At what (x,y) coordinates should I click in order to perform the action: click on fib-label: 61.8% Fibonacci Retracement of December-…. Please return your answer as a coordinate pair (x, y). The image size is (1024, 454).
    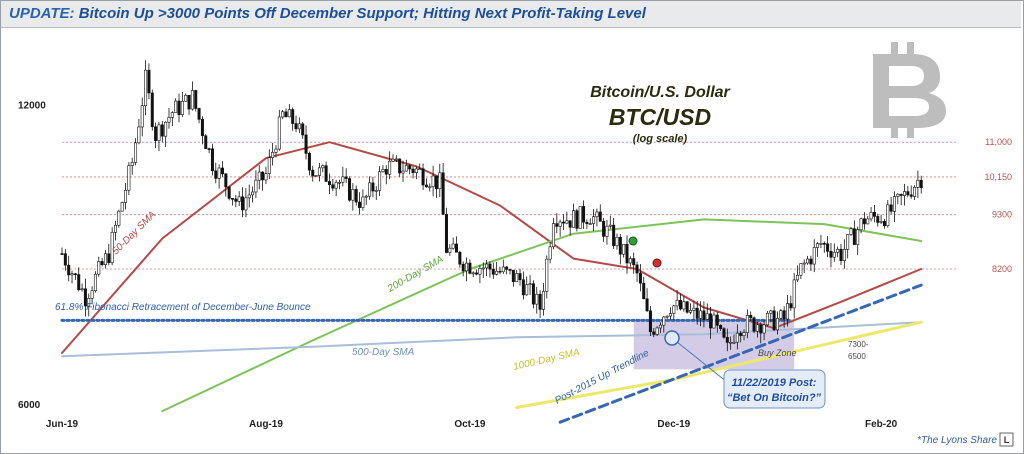
    Looking at the image, I should click on (183, 307).